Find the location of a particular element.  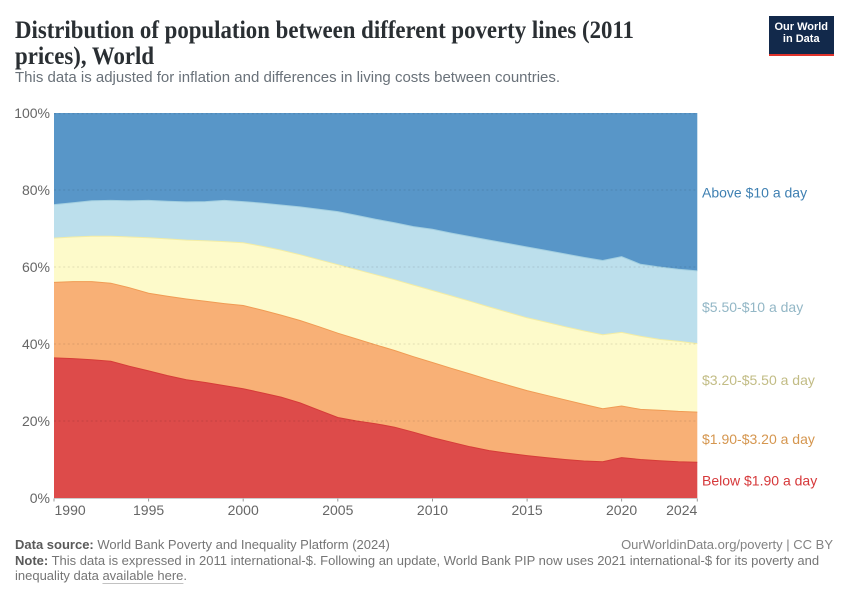

svg-text: 100% is located at coordinates (32, 113).